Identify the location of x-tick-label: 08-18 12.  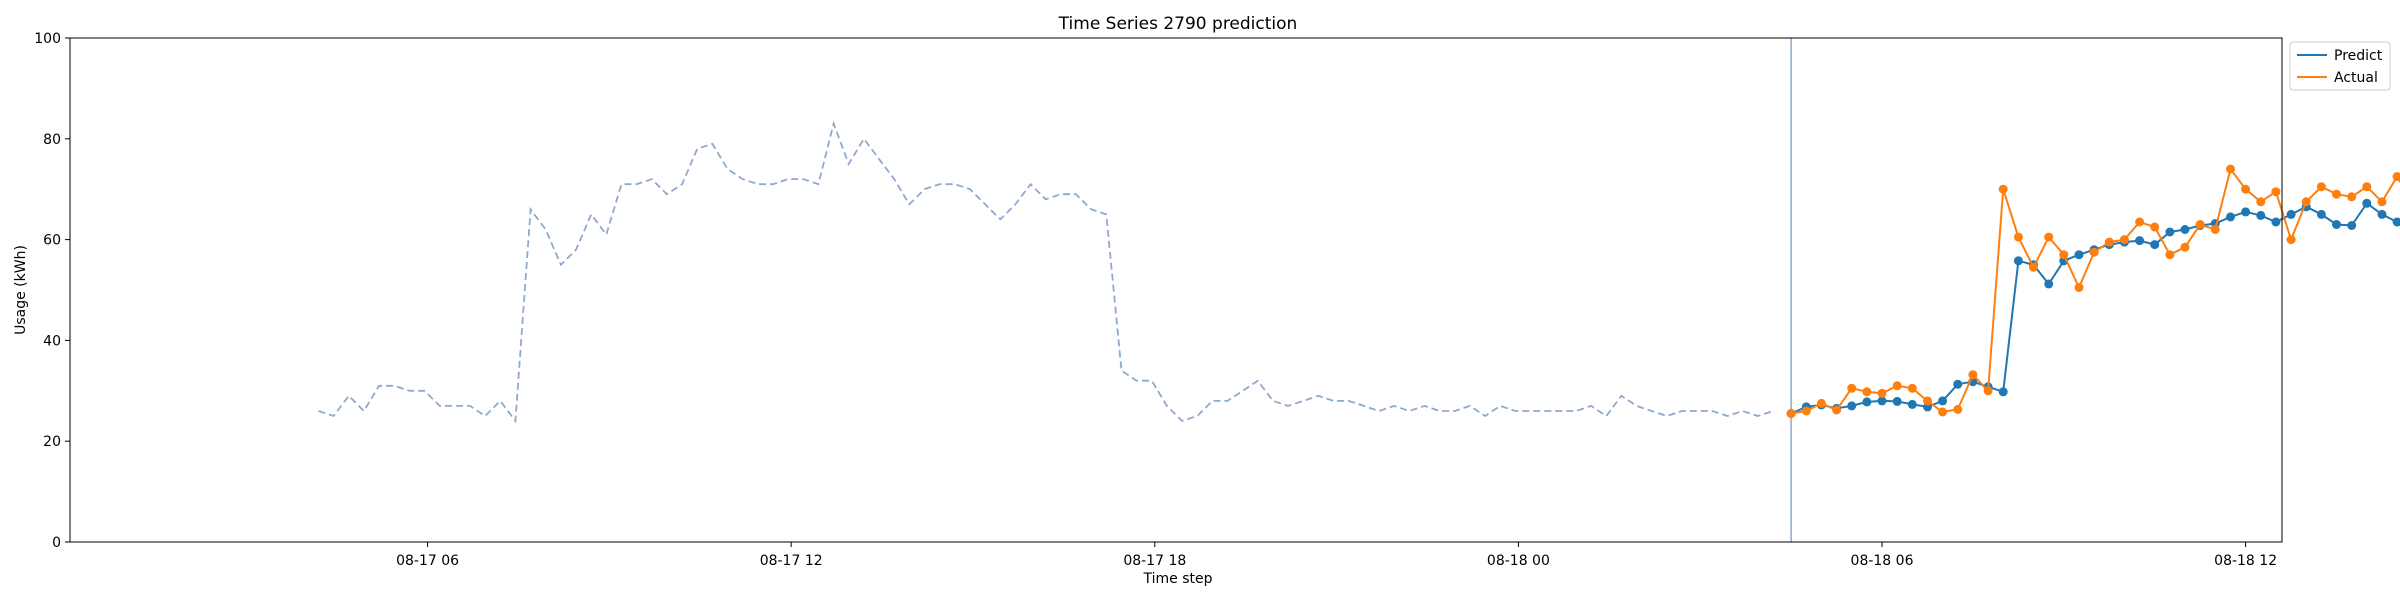
(2245, 561).